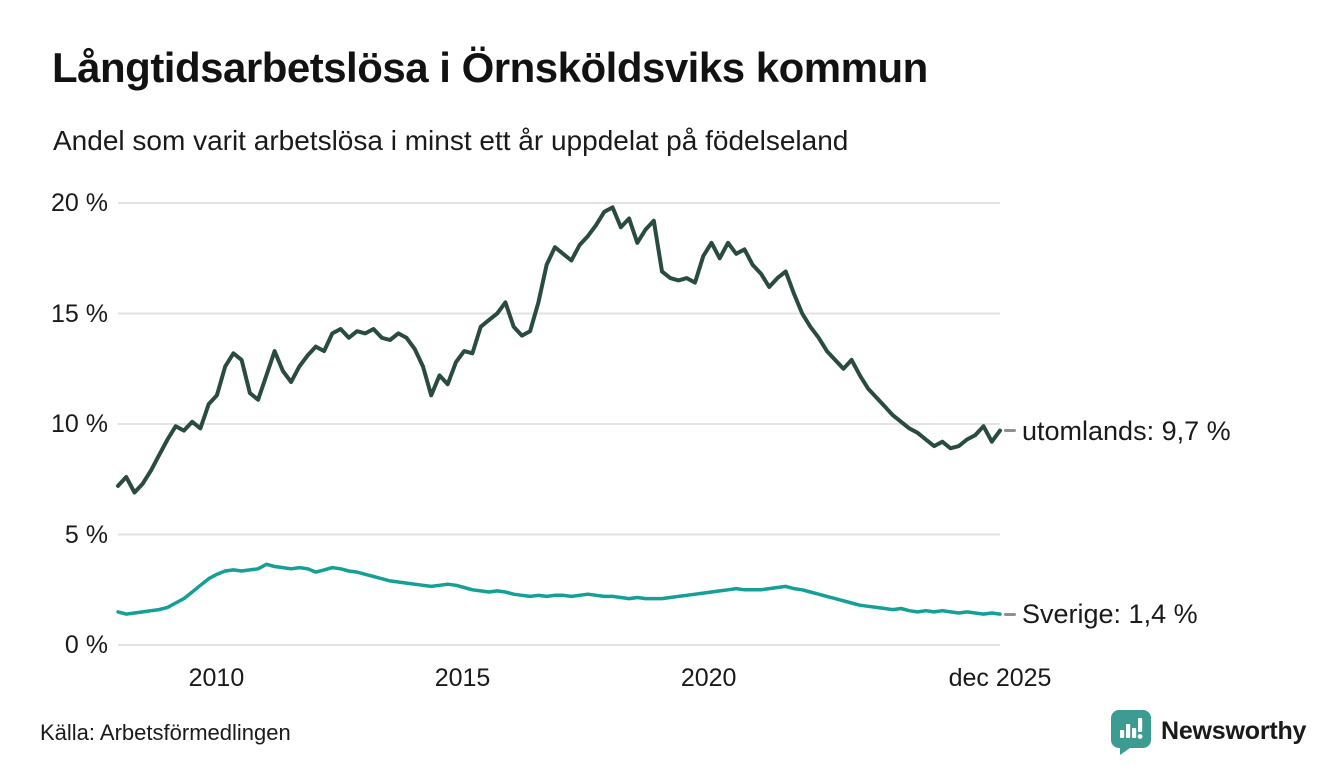 The width and height of the screenshot is (1340, 780). I want to click on series-end-label-utomlands: utomlands: 9,7 %, so click(1117, 431).